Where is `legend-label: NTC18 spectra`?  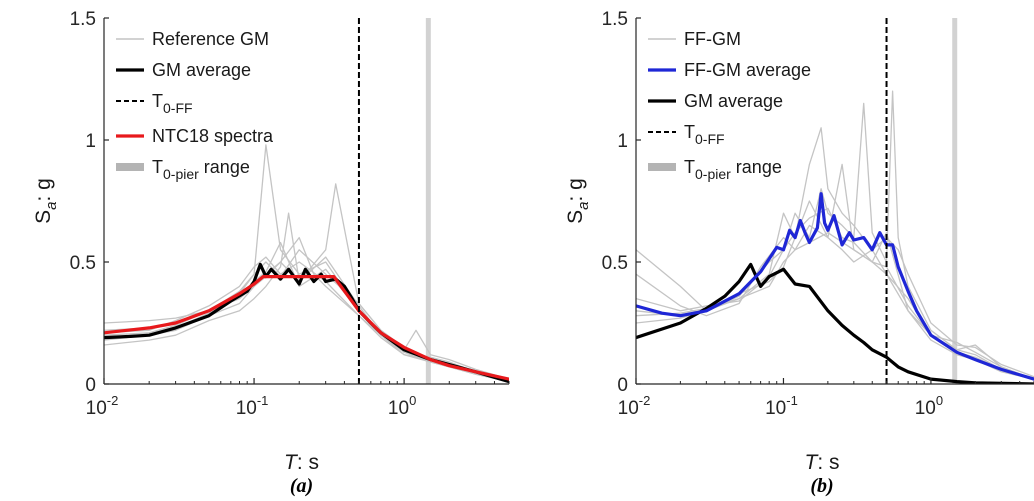 legend-label: NTC18 spectra is located at coordinates (213, 136).